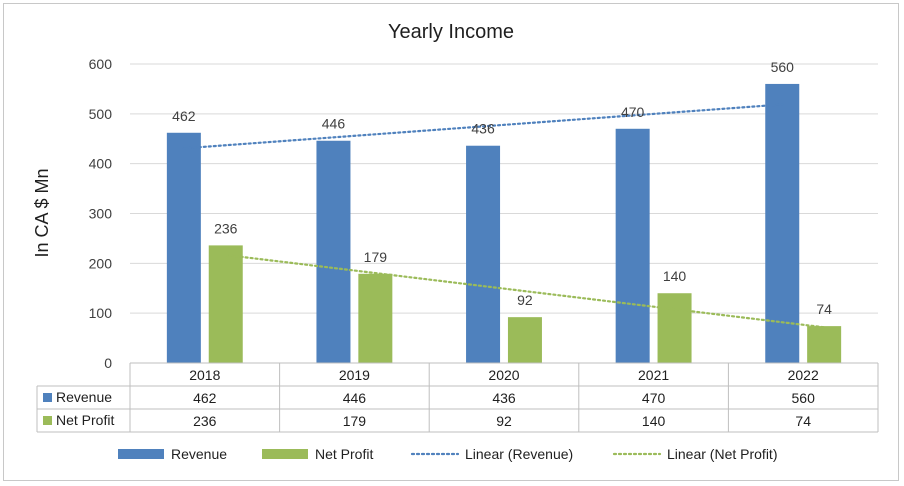 Image resolution: width=904 pixels, height=486 pixels. Describe the element at coordinates (504, 398) in the screenshot. I see `table-value: 436` at that location.